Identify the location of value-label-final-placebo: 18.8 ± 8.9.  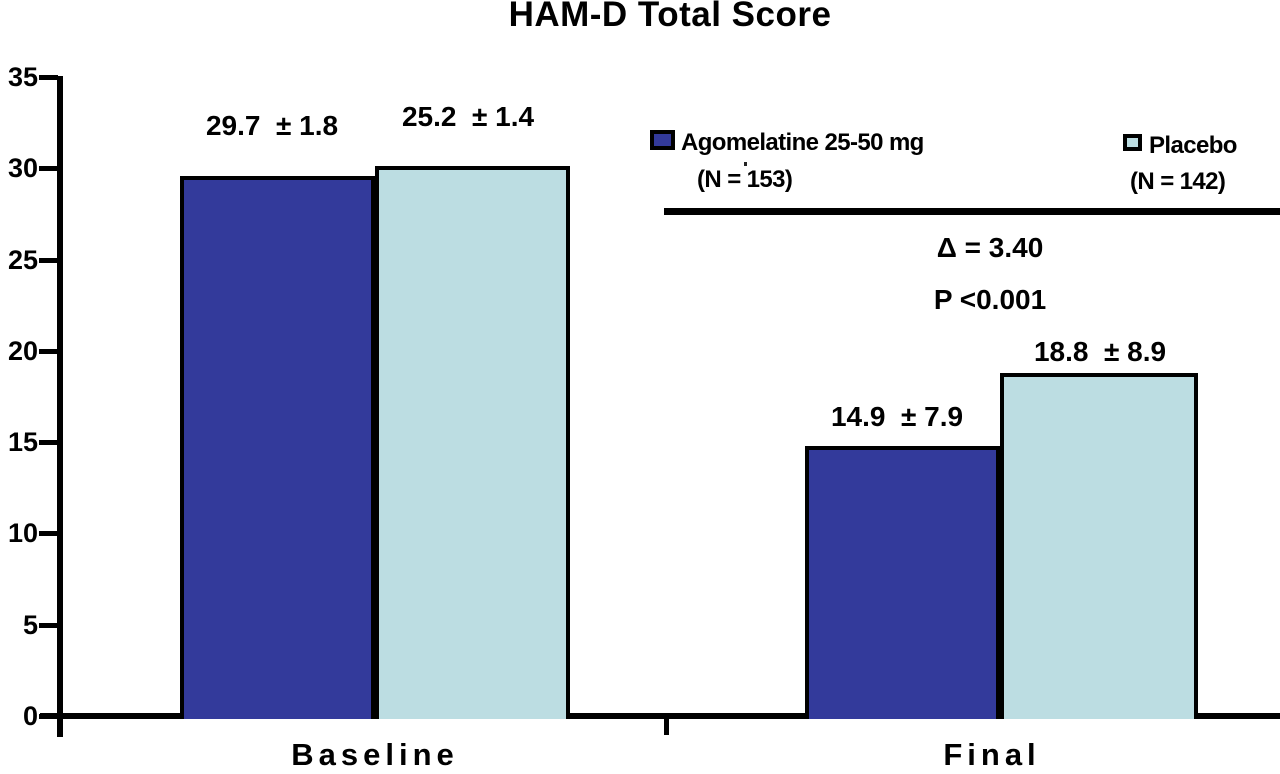
(1100, 351).